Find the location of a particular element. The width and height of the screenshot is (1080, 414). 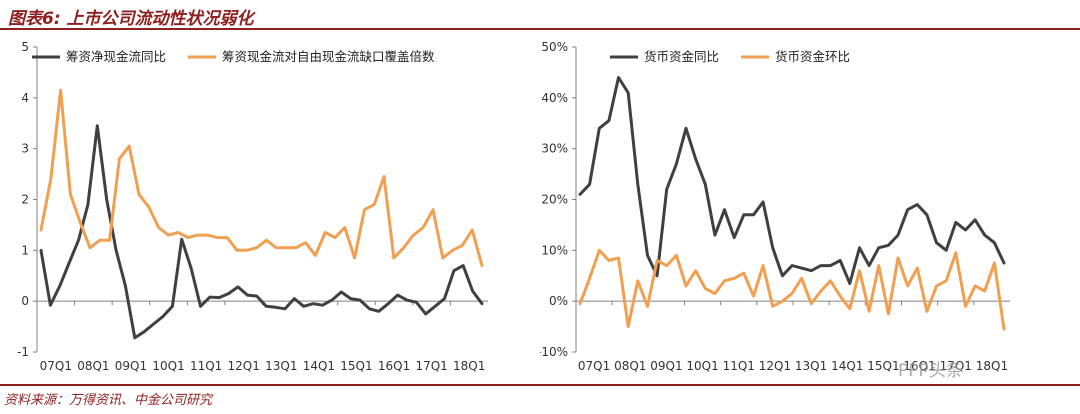

y-tick-label: -10% is located at coordinates (554, 352).